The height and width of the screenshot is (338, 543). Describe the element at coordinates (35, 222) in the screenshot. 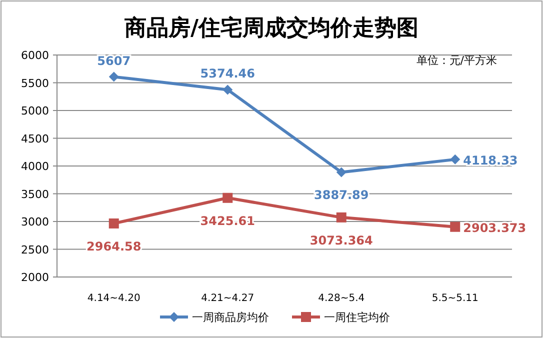

I see `y-tick-label: 3000` at that location.